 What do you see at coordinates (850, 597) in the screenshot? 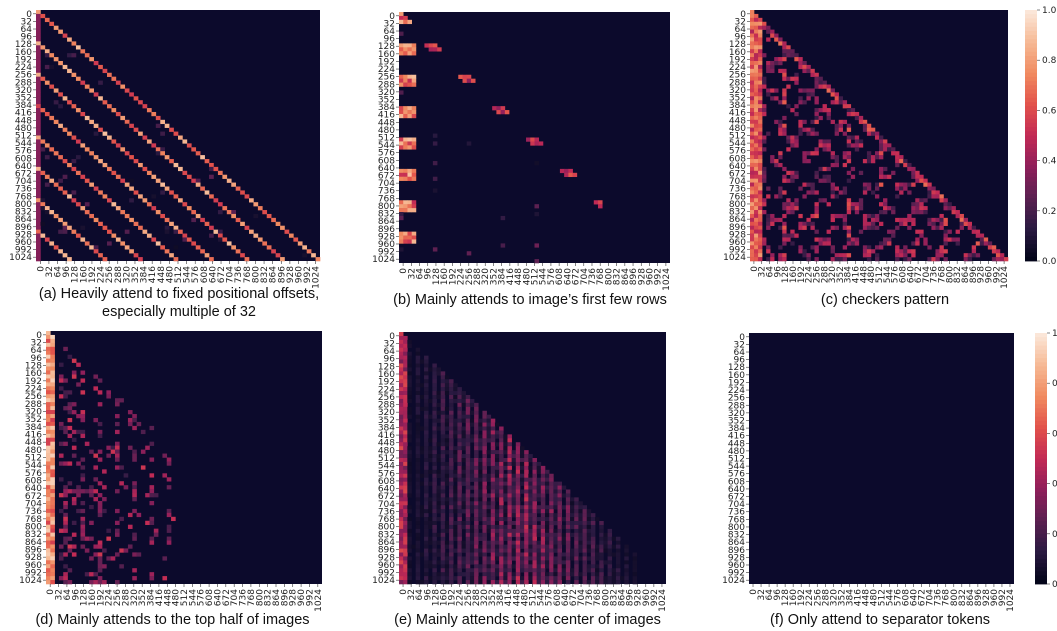
I see `x-tick-label: 384` at bounding box center [850, 597].